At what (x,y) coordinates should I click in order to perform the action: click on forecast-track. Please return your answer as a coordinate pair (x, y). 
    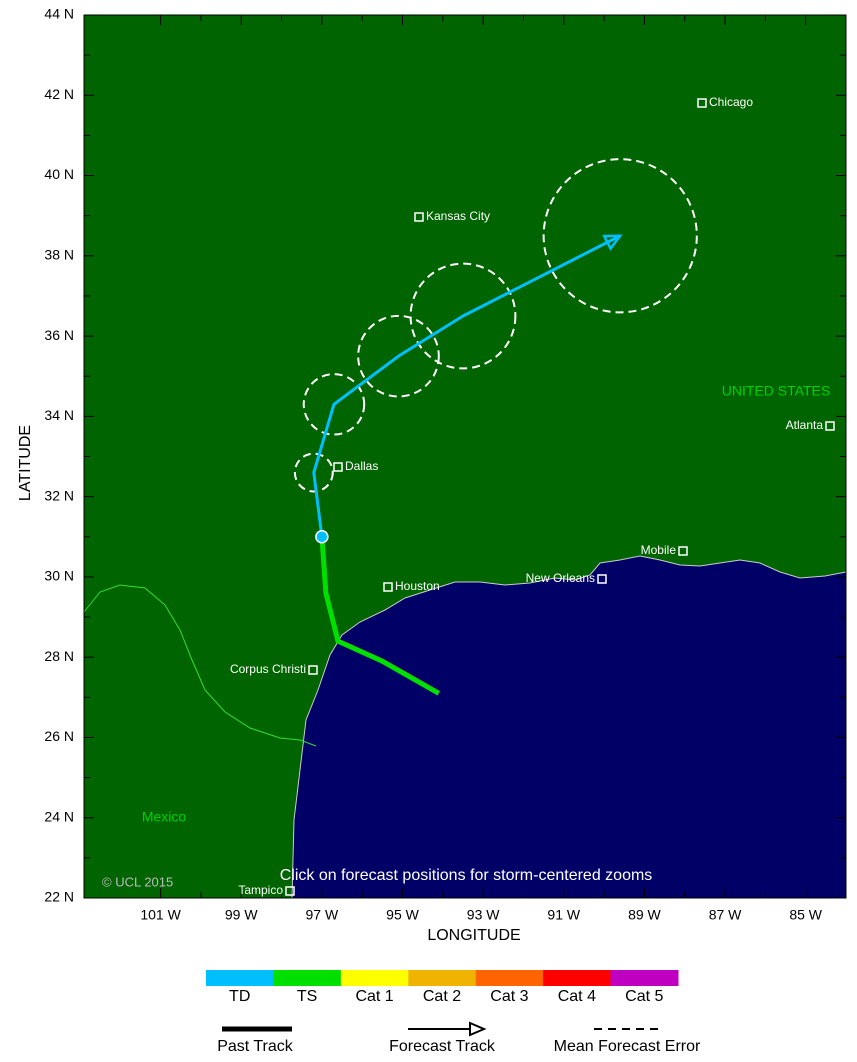
    Looking at the image, I should click on (466, 385).